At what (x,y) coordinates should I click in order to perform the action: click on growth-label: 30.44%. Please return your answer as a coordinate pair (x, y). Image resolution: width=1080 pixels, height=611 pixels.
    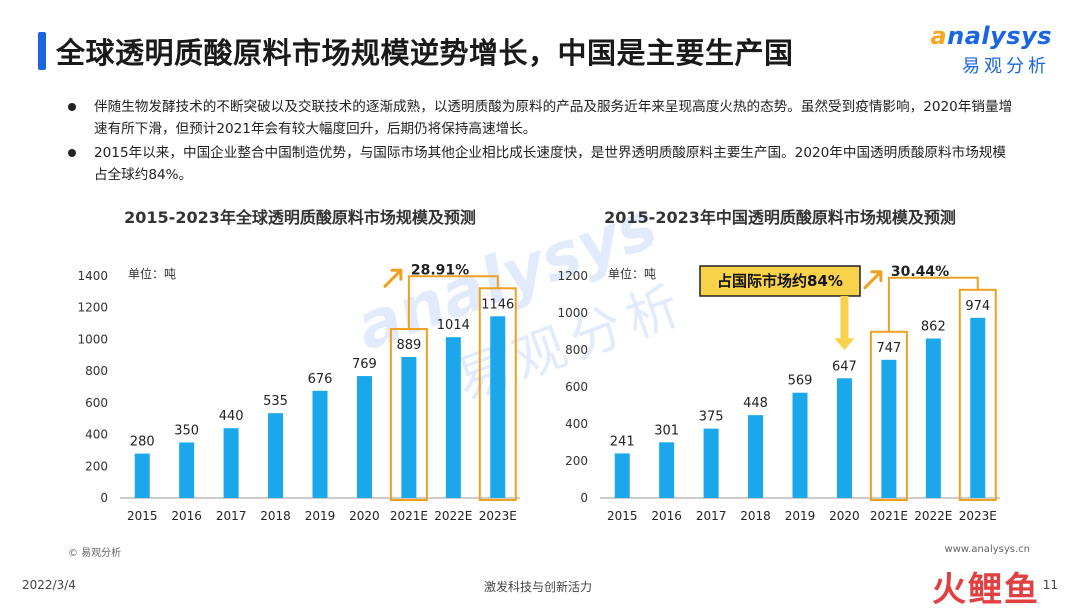
    Looking at the image, I should click on (920, 272).